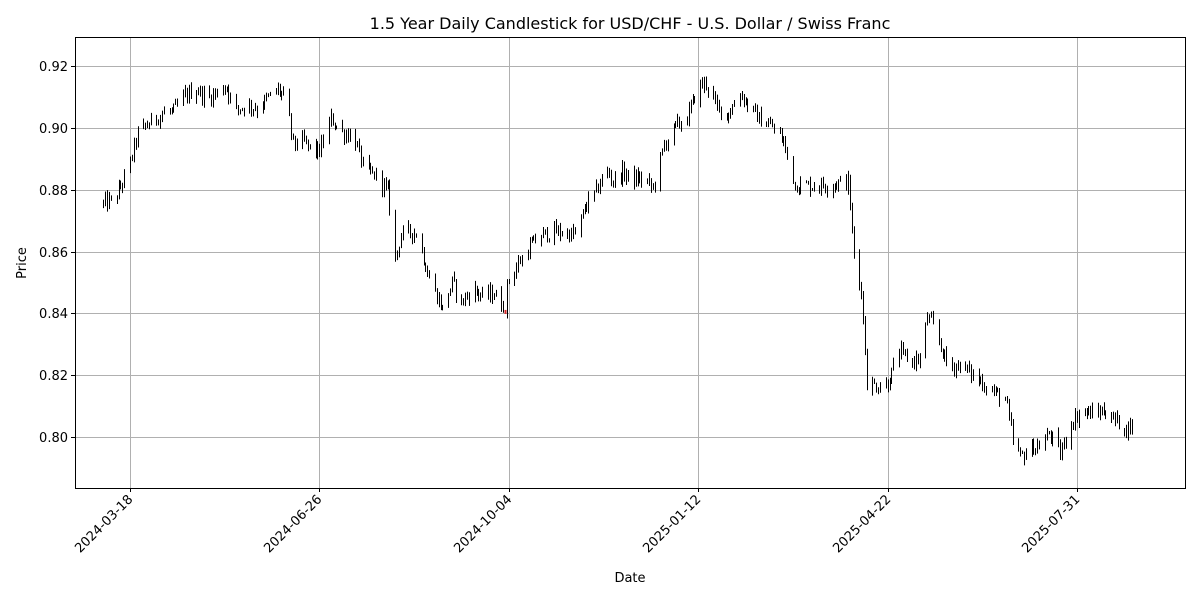 Image resolution: width=1200 pixels, height=600 pixels. Describe the element at coordinates (53, 253) in the screenshot. I see `y-tick-label: 0.86` at that location.